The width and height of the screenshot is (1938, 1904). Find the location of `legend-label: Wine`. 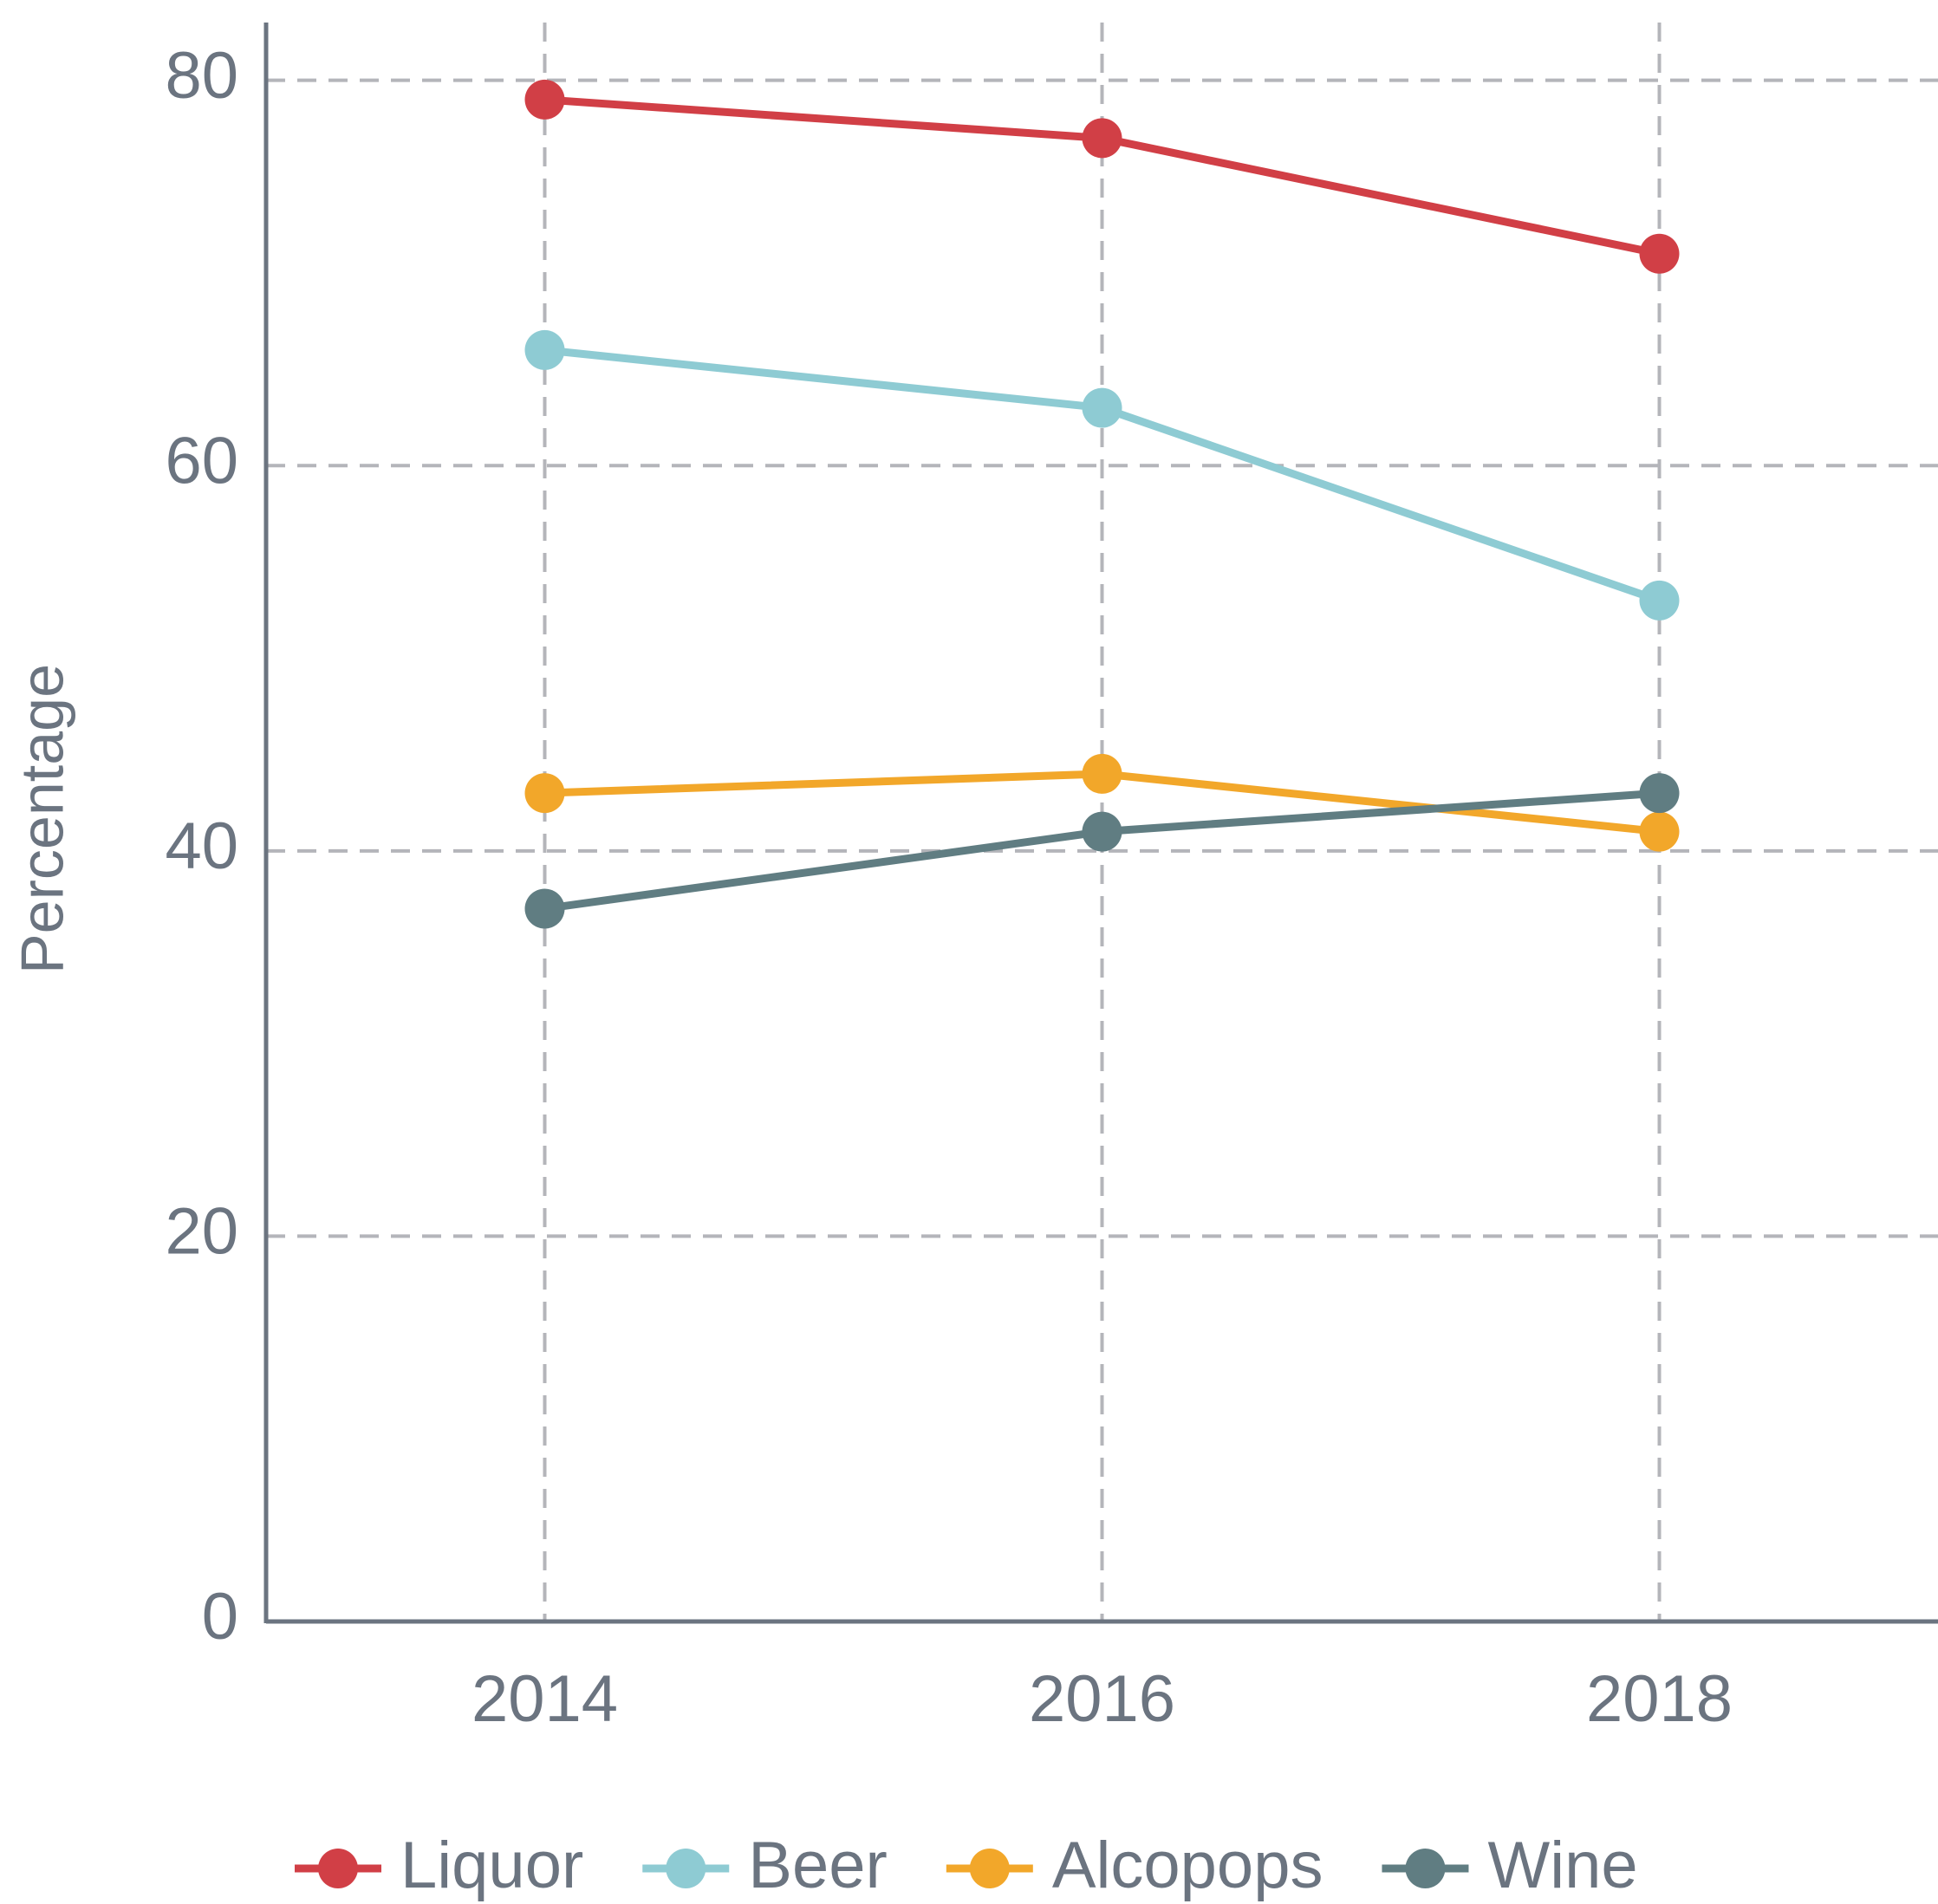

legend-label: Wine is located at coordinates (1562, 1865).